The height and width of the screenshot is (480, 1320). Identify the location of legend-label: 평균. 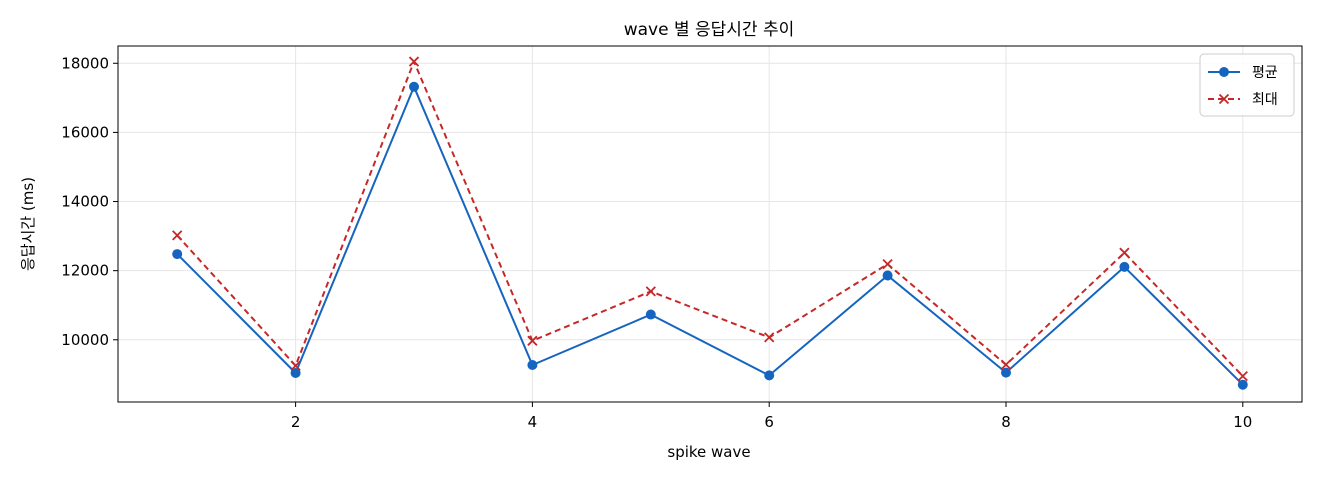
(1265, 73).